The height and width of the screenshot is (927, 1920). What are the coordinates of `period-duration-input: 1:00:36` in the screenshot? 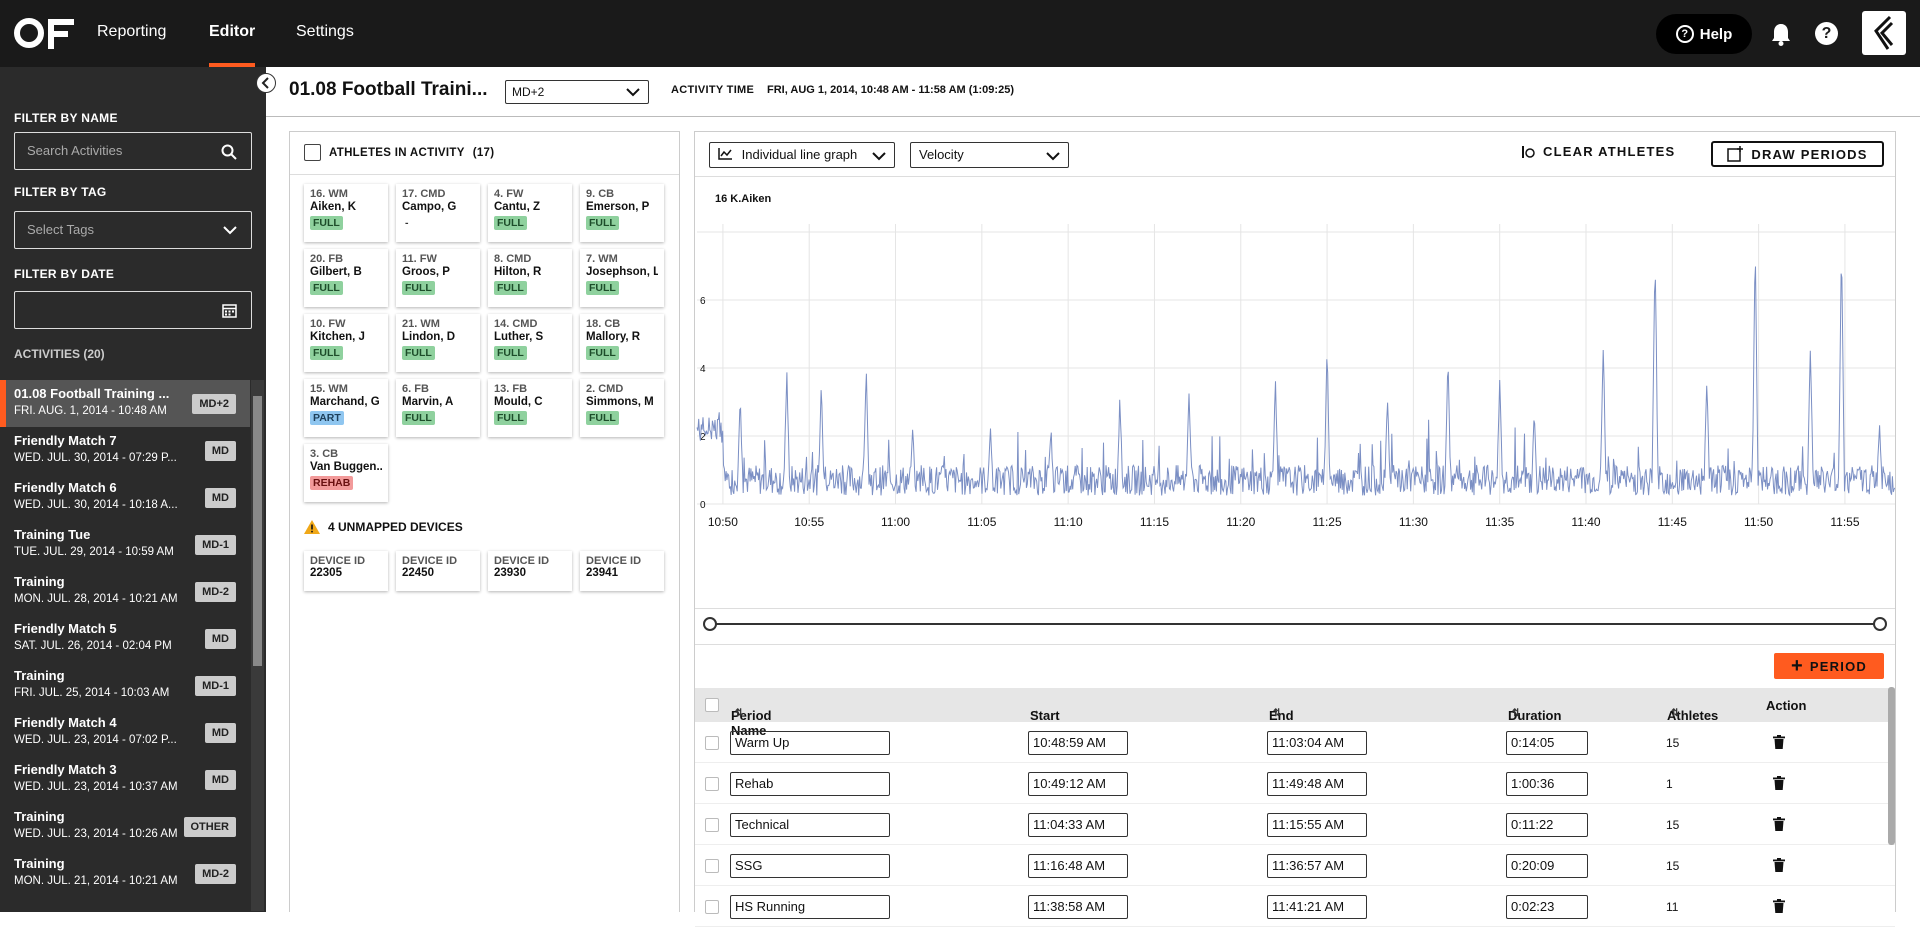 It's located at (1547, 784).